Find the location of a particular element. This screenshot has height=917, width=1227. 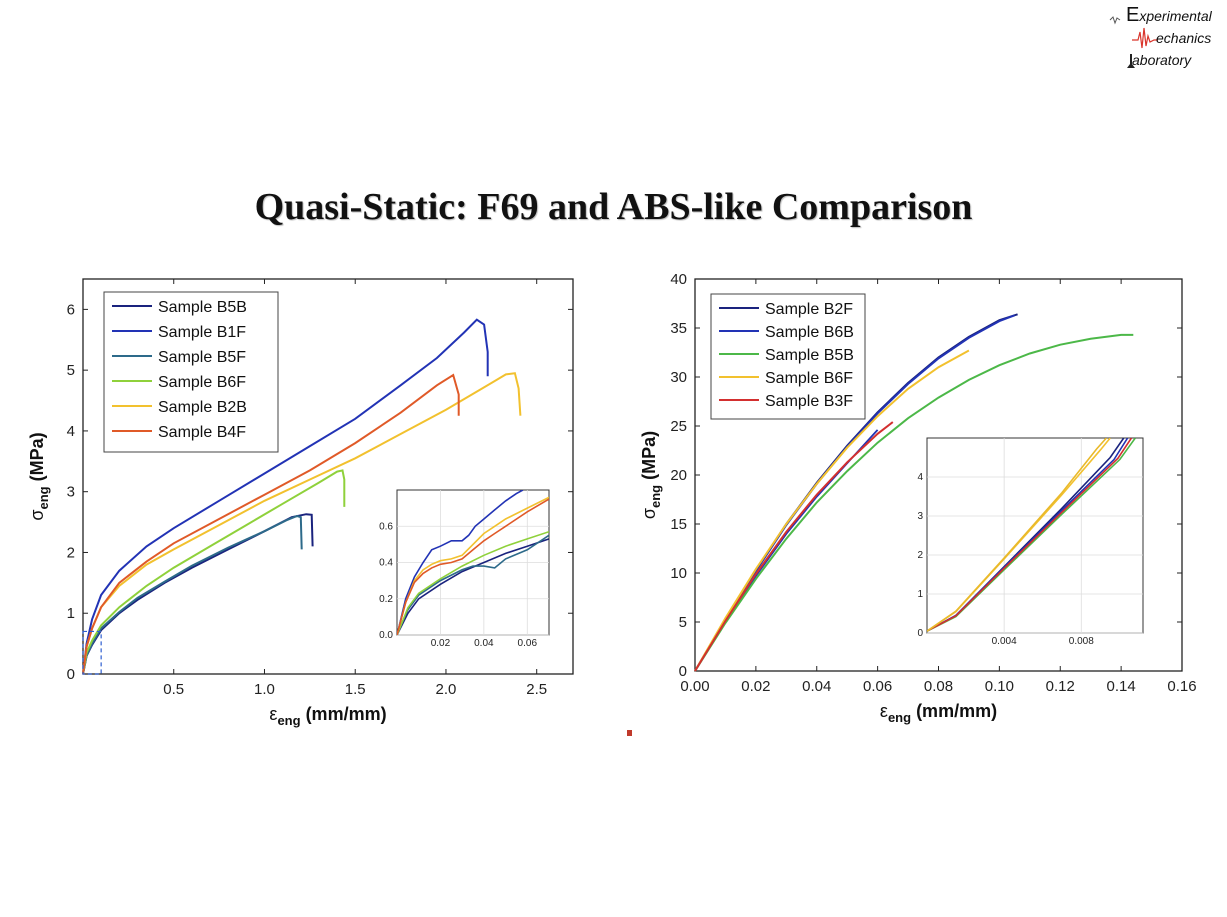

x-tick-label: 0.16 is located at coordinates (1181, 686).